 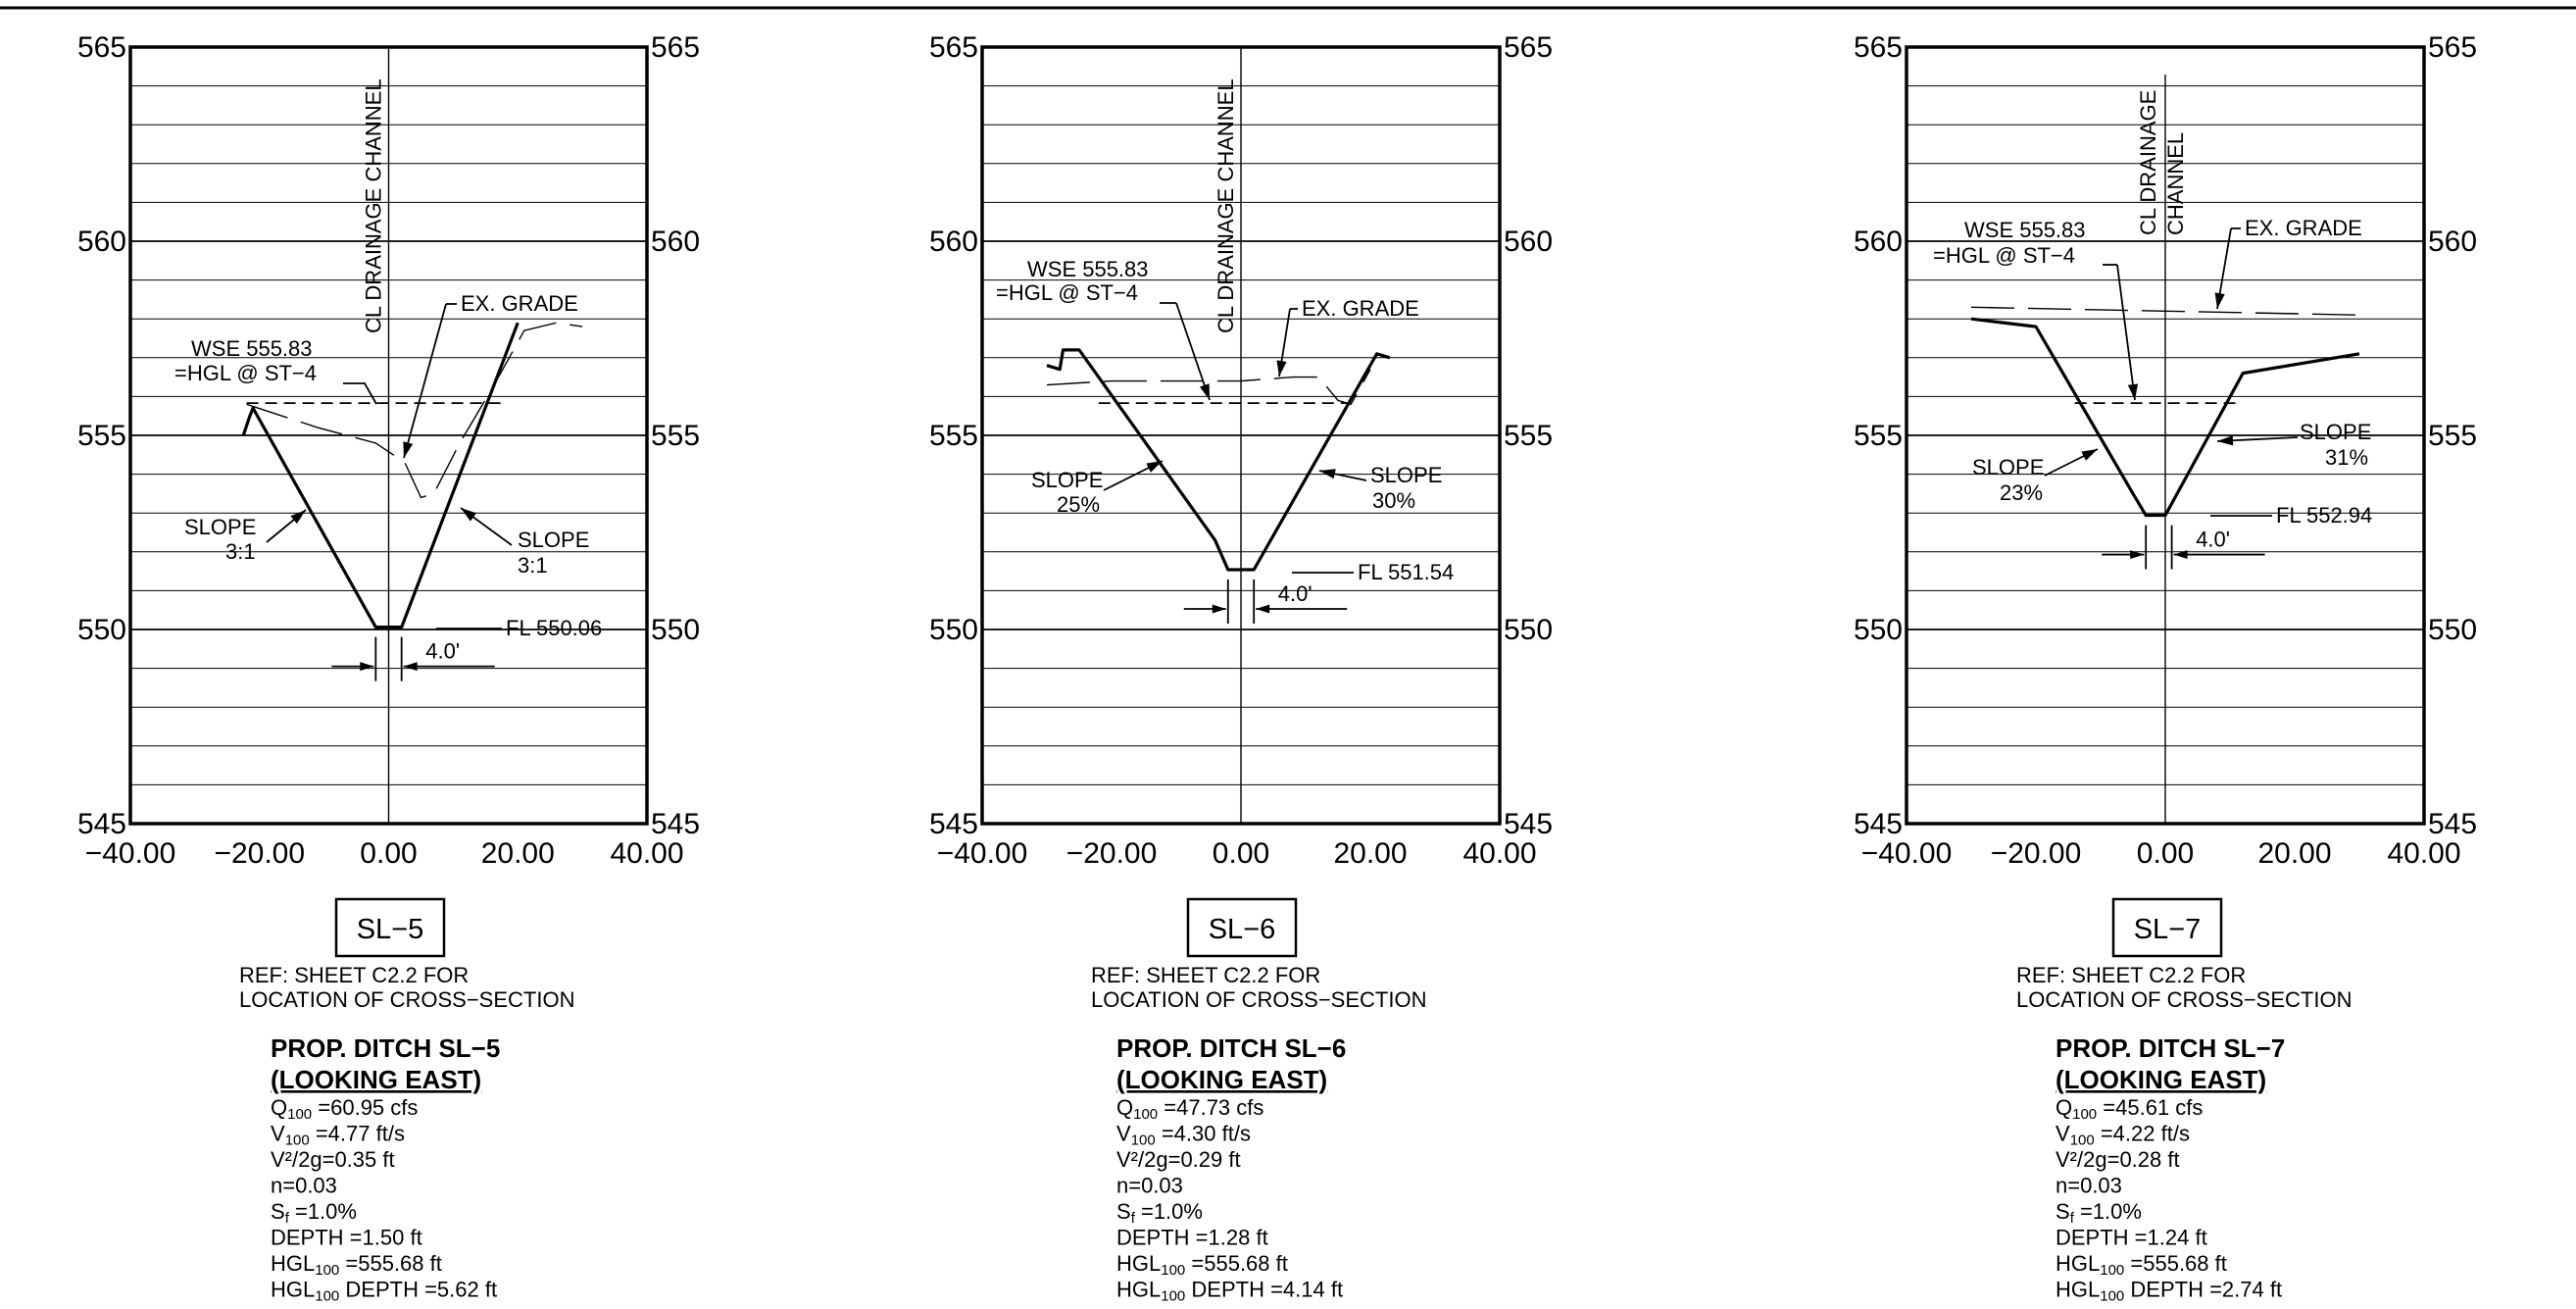 What do you see at coordinates (1528, 630) in the screenshot?
I see `y-tick-label-right: 550` at bounding box center [1528, 630].